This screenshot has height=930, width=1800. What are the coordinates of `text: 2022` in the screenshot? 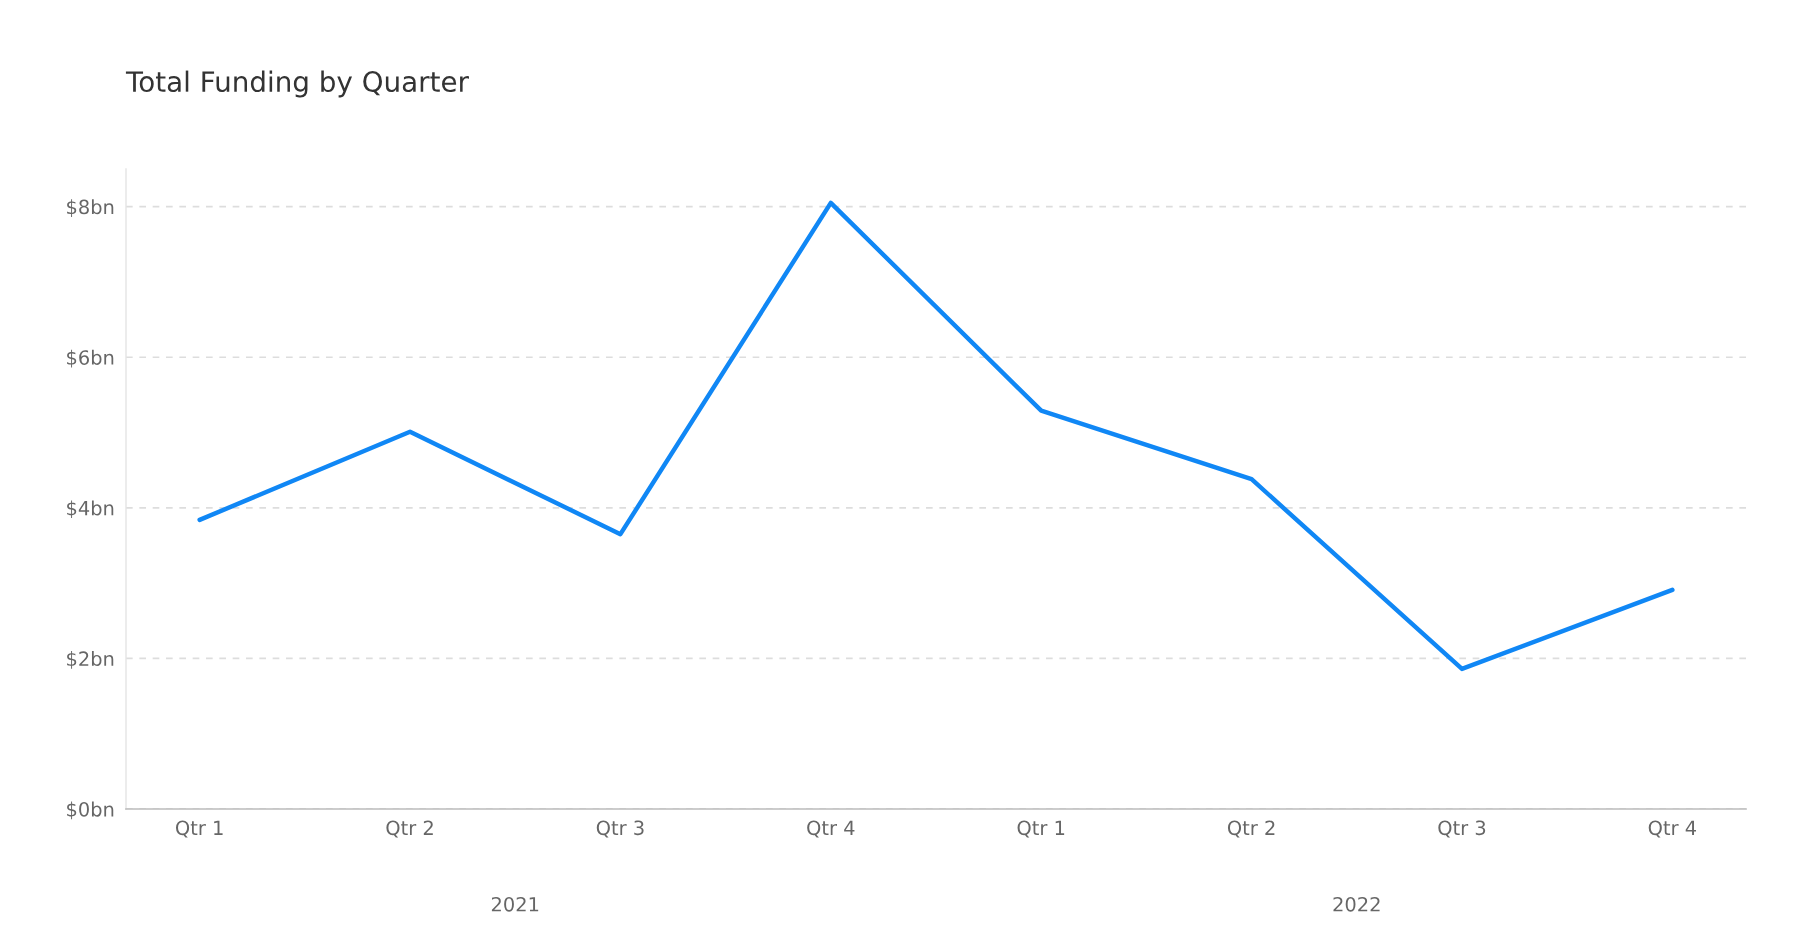 It's located at (1356, 904).